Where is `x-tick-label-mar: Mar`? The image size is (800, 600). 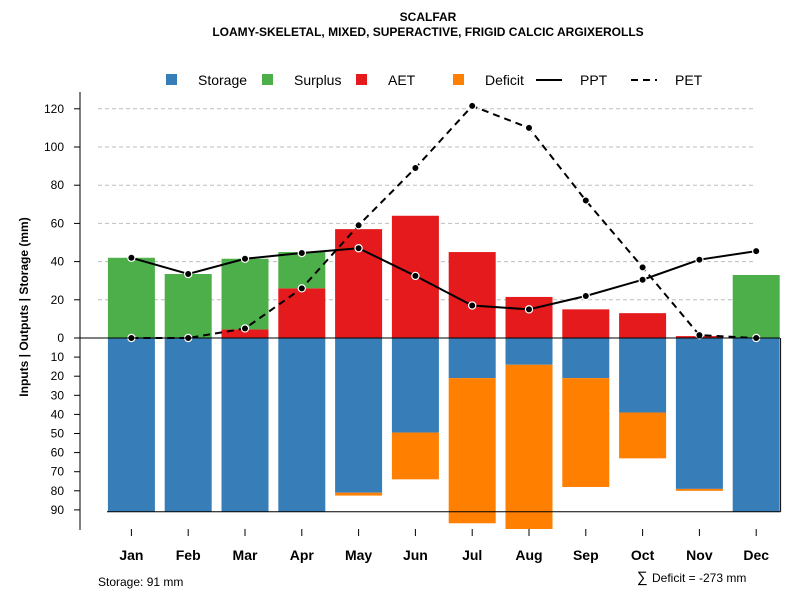 x-tick-label-mar: Mar is located at coordinates (245, 555).